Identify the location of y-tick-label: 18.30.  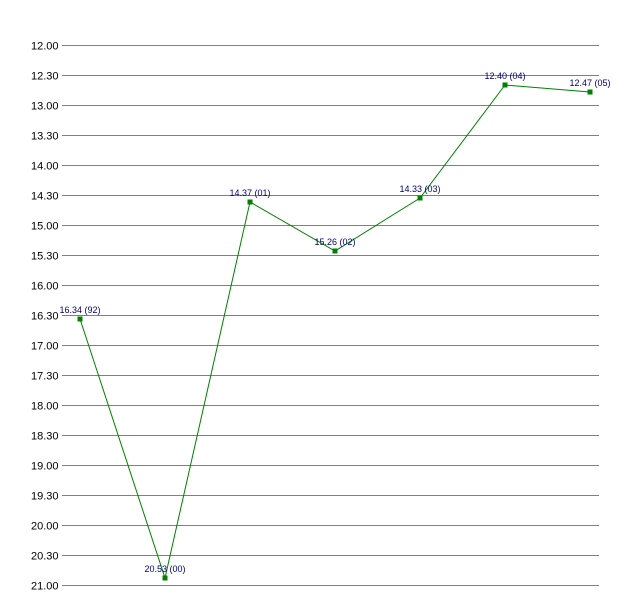
(45, 437).